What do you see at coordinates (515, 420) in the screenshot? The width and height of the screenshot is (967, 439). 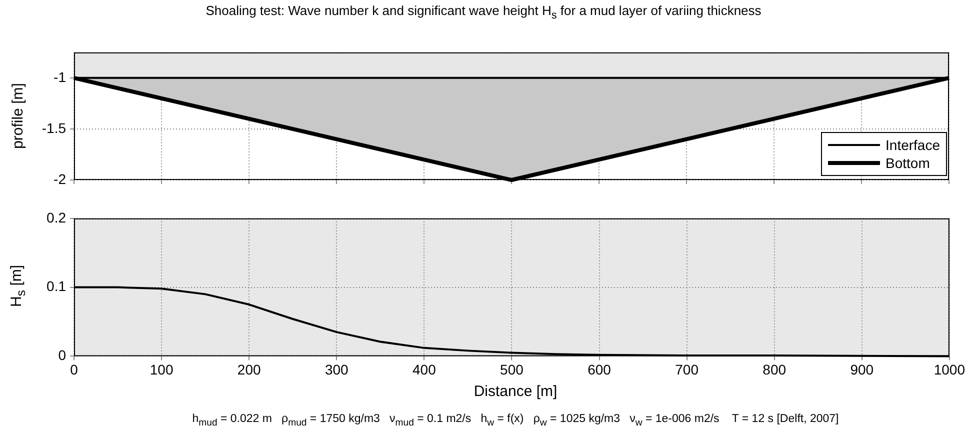 I see `text: h$_{mud}$ = 0.022 m ρ$_{mud}$ = 1750 kg/m3 ν$_{mud}$ = 0.1 m2/s h$_{w}$ = f(x) ρ$_{w}$ = 1025 kg/m3 ν$_{w}$ = 1e-006 m2/s T = 12 s [Delft, 2007]` at bounding box center [515, 420].